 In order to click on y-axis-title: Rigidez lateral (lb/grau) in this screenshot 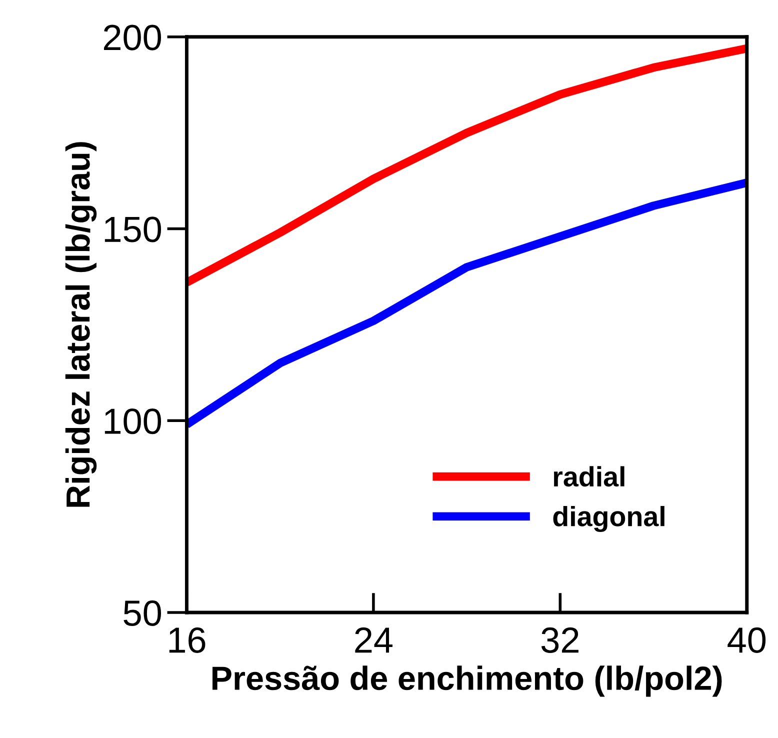, I will do `click(81, 324)`.